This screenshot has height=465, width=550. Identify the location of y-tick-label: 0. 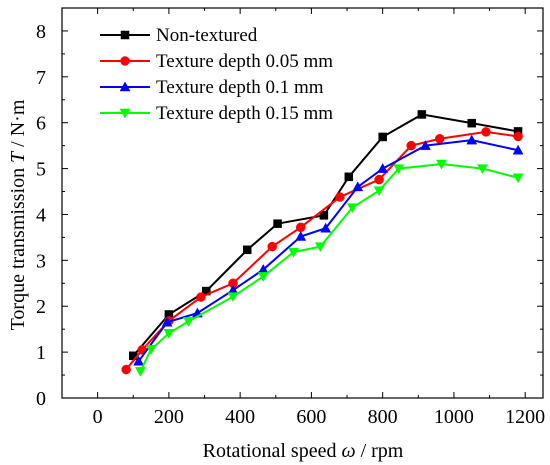
(41, 399).